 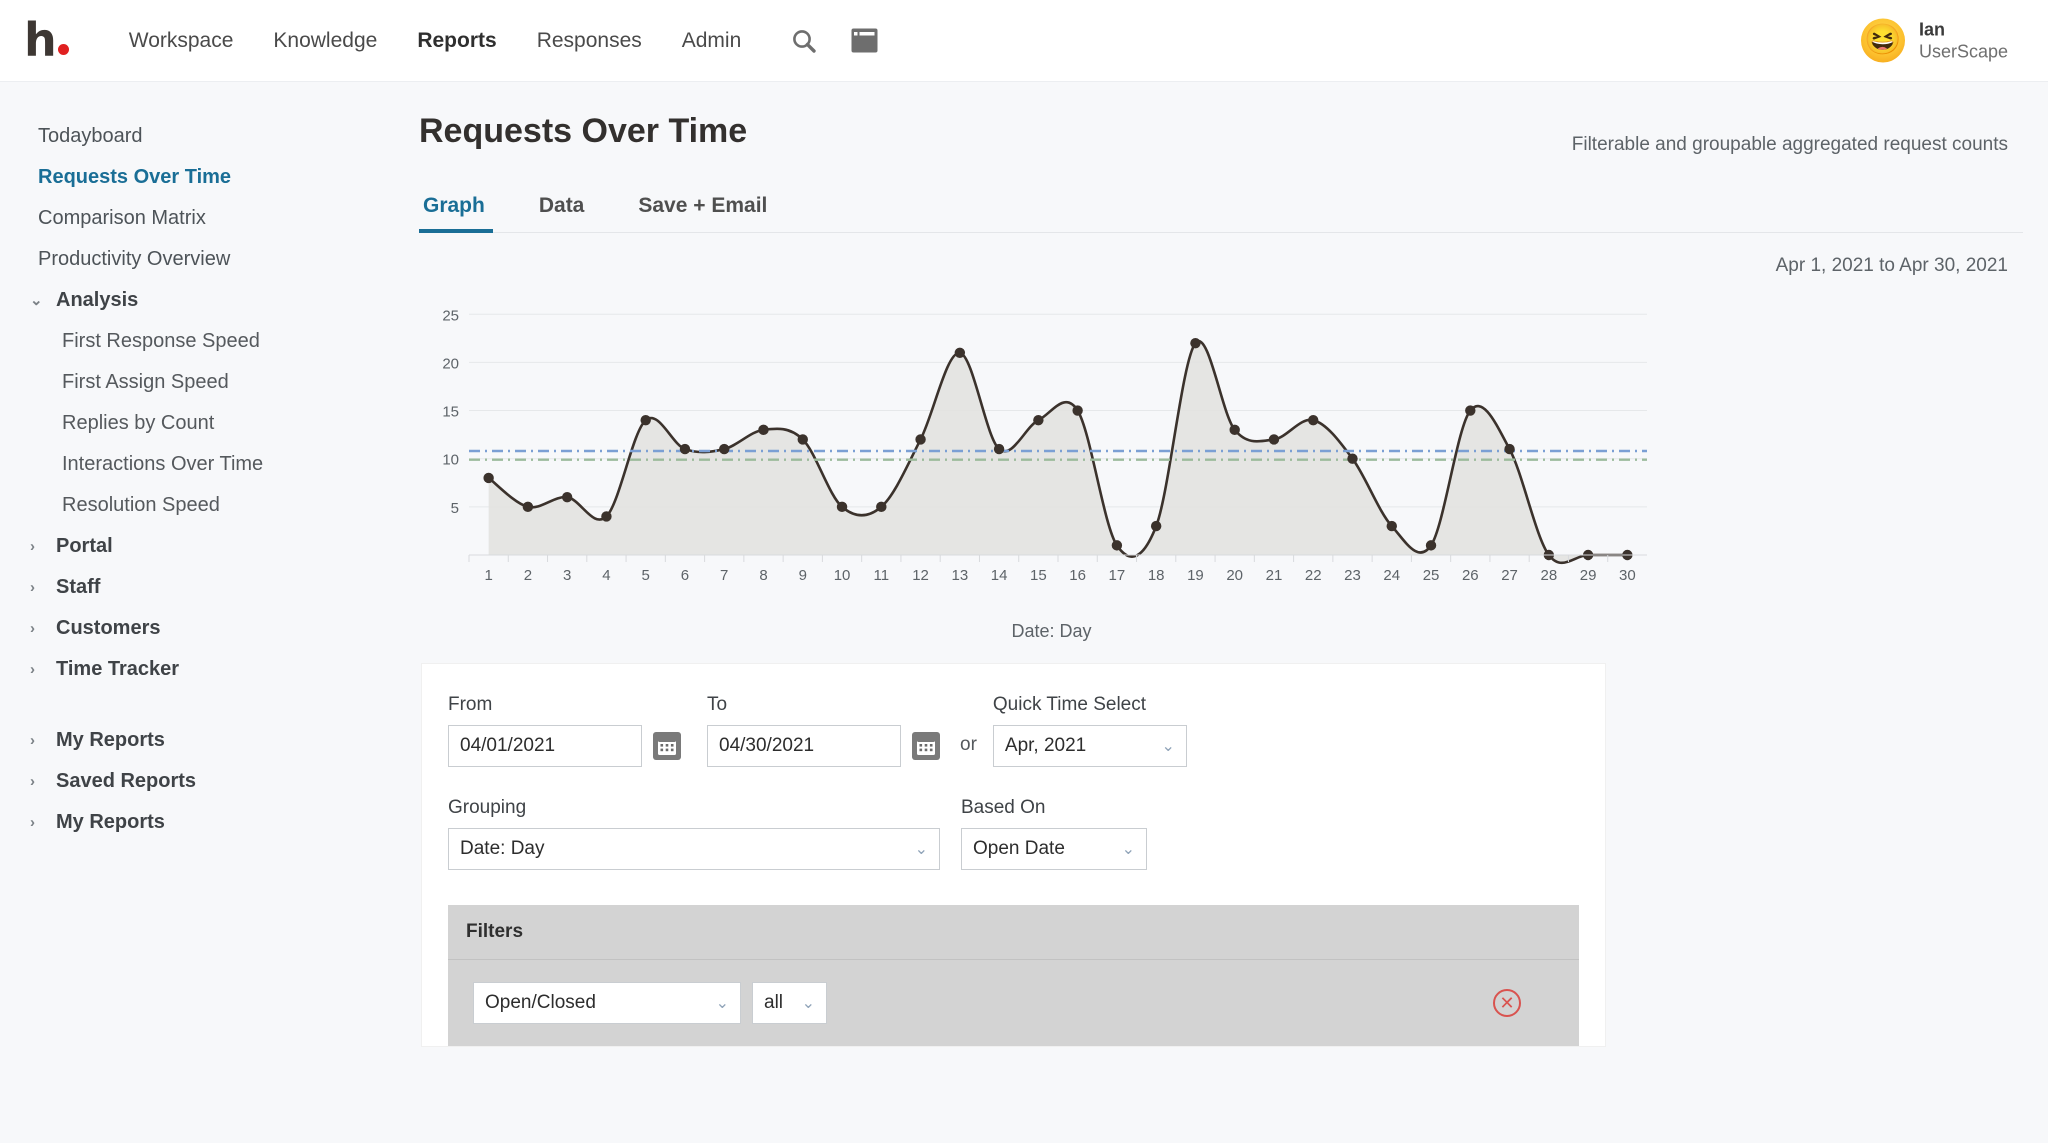 What do you see at coordinates (126, 781) in the screenshot?
I see `sidebar-item-label: Saved Reports` at bounding box center [126, 781].